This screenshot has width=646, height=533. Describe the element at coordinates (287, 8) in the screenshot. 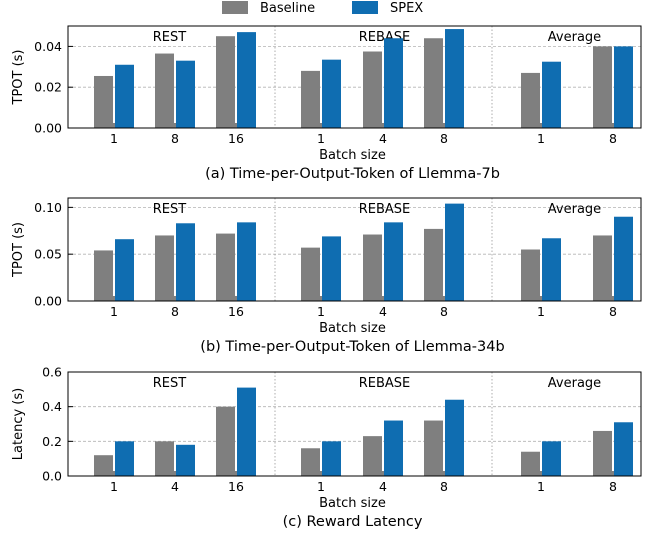

I see `legend-label-baseline: Baseline` at that location.